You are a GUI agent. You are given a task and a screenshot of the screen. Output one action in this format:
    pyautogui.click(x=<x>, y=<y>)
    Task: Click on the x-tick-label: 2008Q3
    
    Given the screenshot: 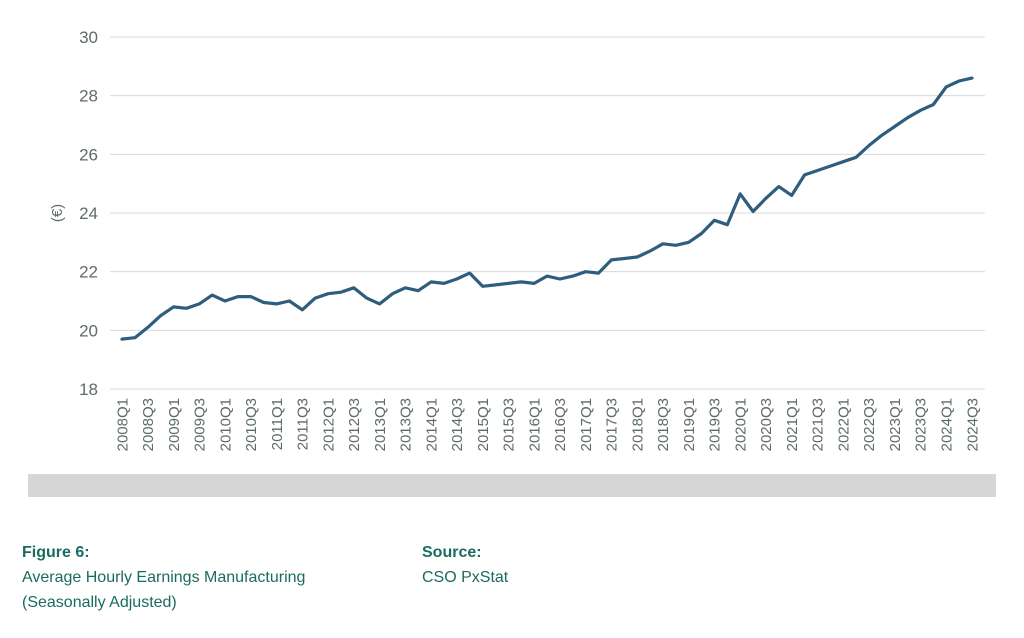 What is the action you would take?
    pyautogui.click(x=148, y=424)
    